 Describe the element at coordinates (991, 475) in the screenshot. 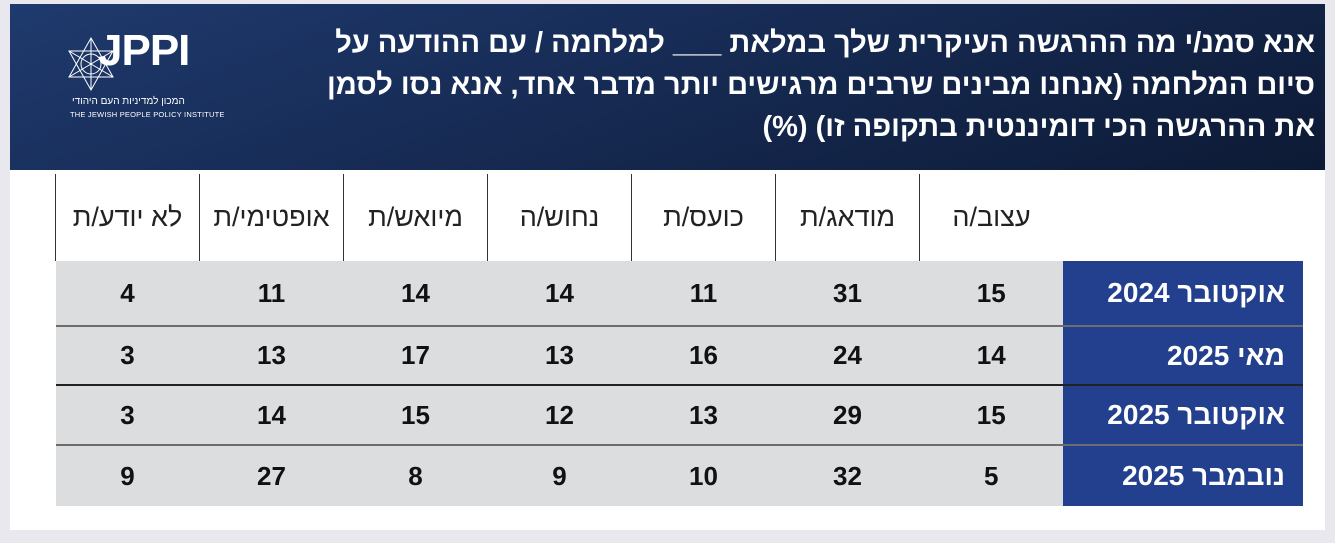

I see `table-cell: 5` at that location.